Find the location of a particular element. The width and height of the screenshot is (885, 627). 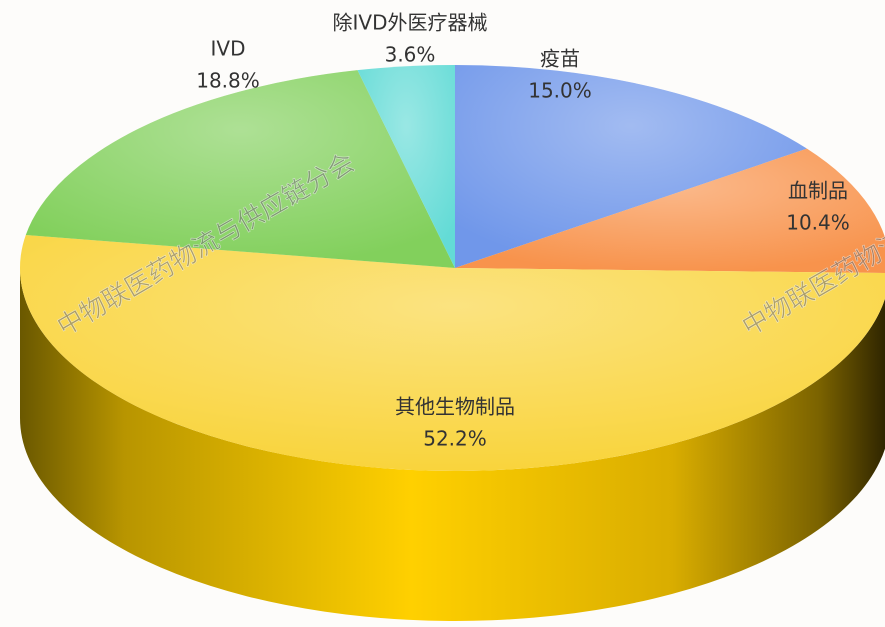

slice-label: IVD is located at coordinates (228, 49).